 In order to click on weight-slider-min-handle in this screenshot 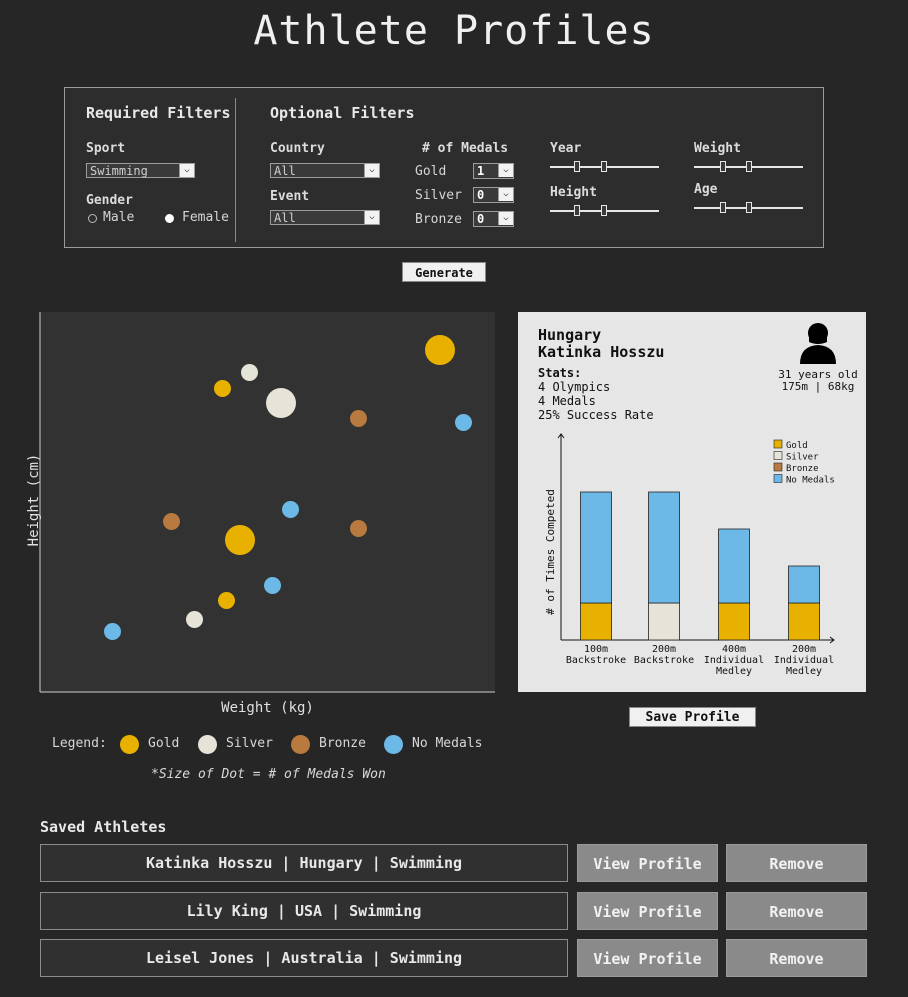, I will do `click(723, 166)`.